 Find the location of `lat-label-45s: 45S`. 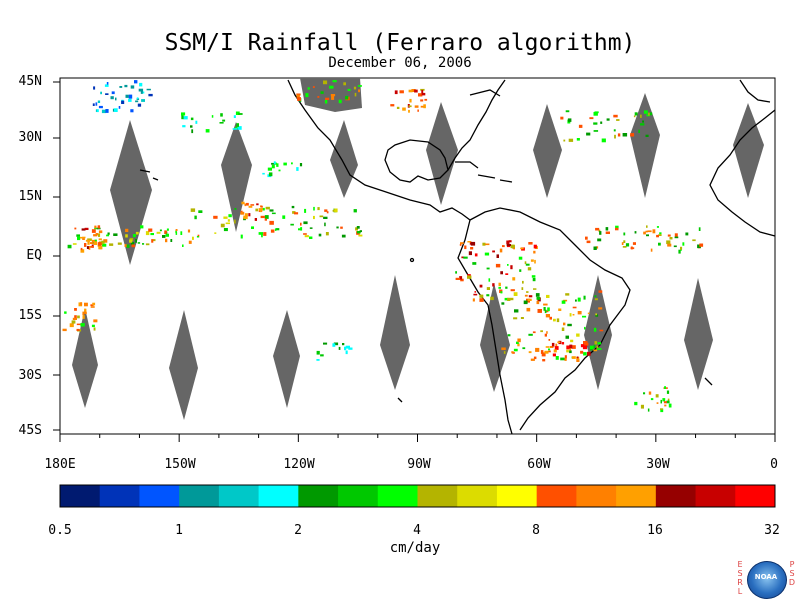

lat-label-45s: 45S is located at coordinates (30, 430).